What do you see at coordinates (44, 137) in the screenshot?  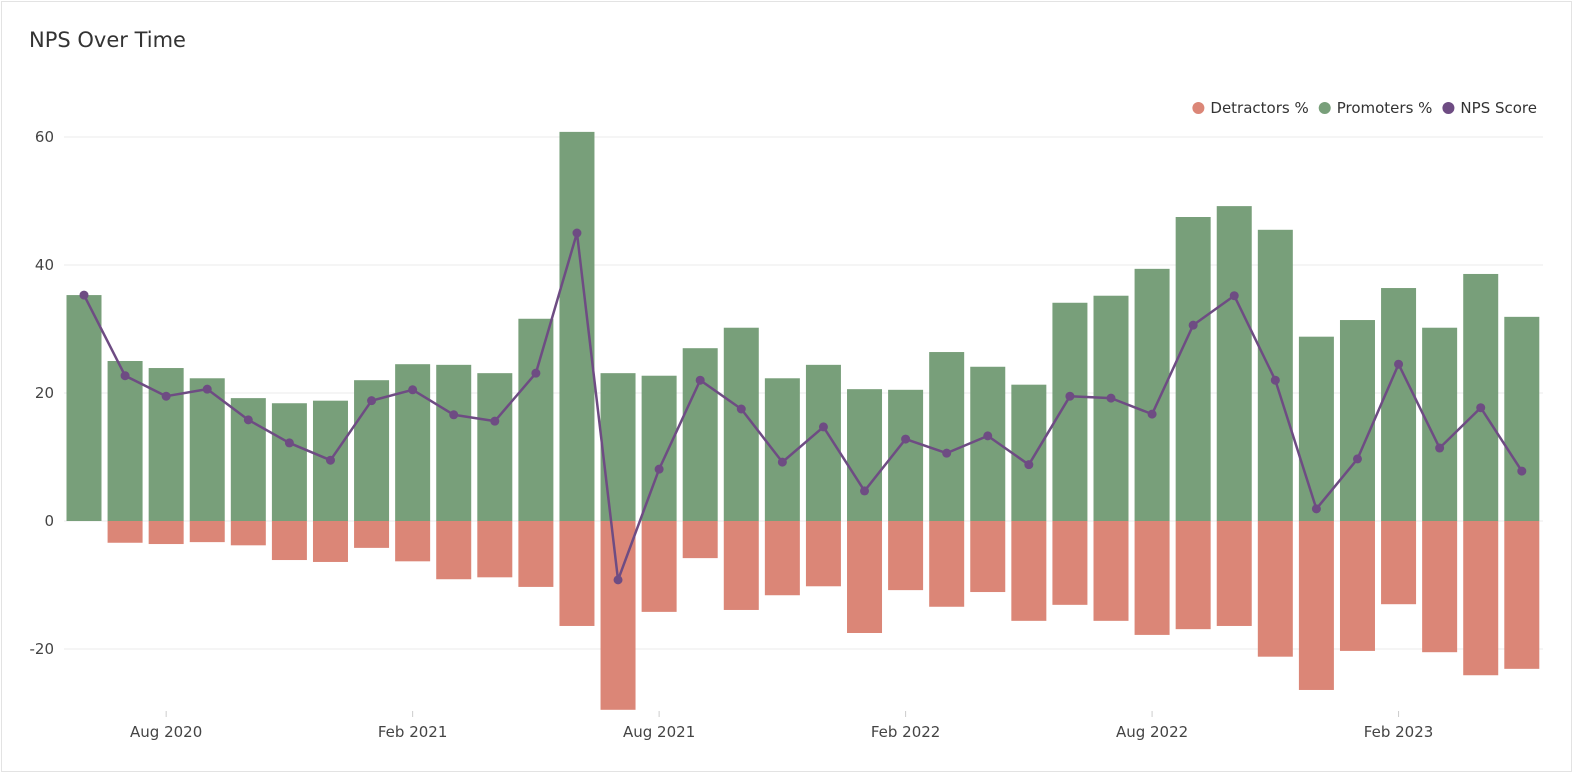 I see `y-tick-label: 60` at bounding box center [44, 137].